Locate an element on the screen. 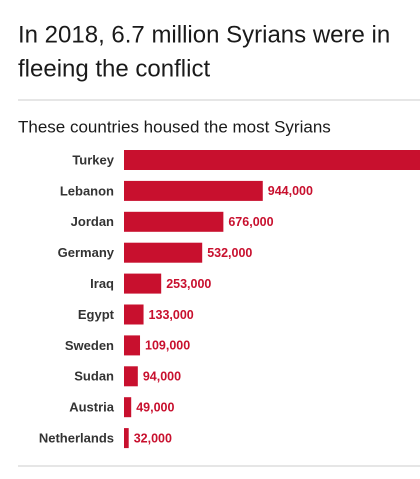 The image size is (420, 479). value-label: 49,000 is located at coordinates (155, 407).